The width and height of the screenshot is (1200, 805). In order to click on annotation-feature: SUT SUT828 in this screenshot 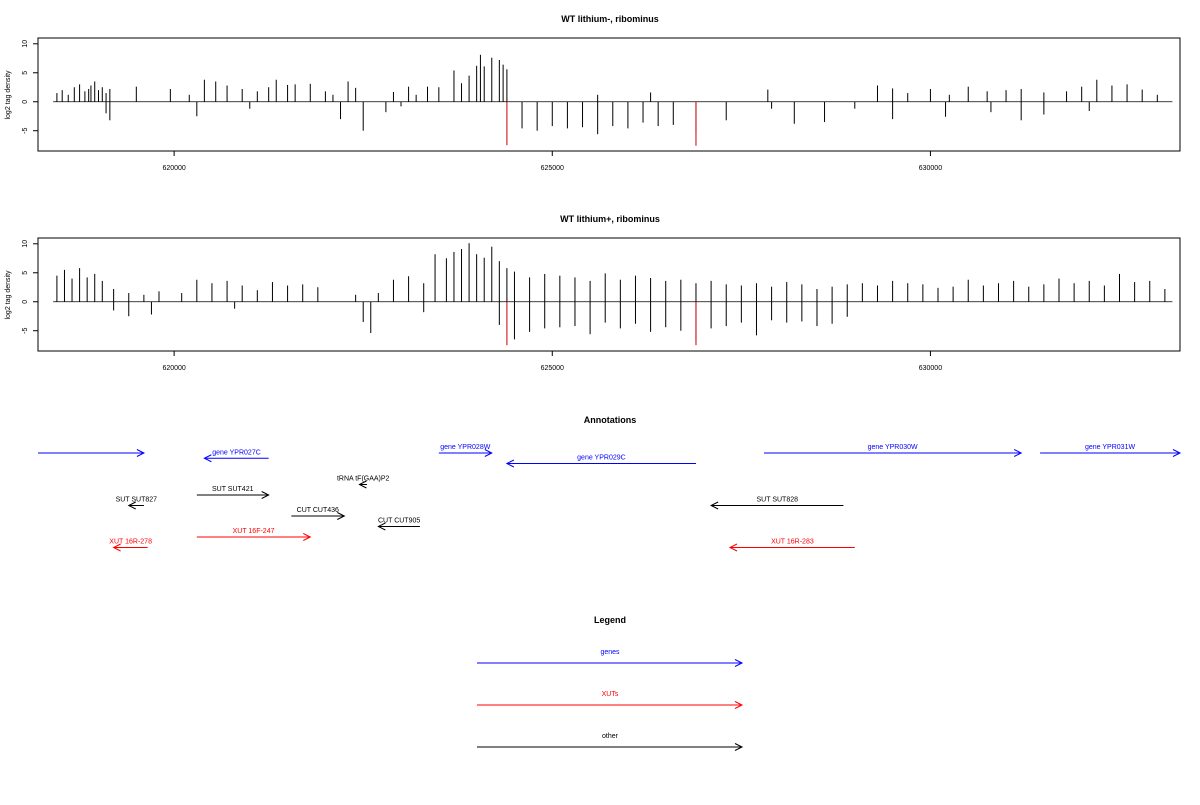, I will do `click(776, 503)`.